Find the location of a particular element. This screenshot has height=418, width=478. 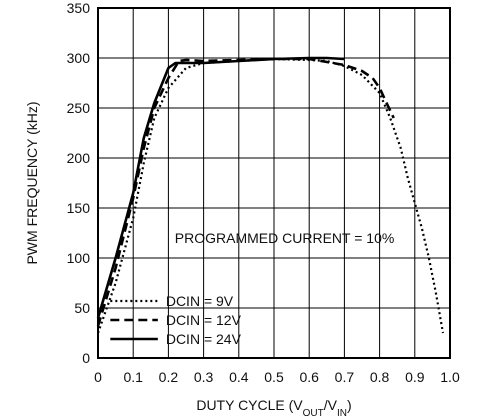

y-tick-label: 50 is located at coordinates (82, 308).